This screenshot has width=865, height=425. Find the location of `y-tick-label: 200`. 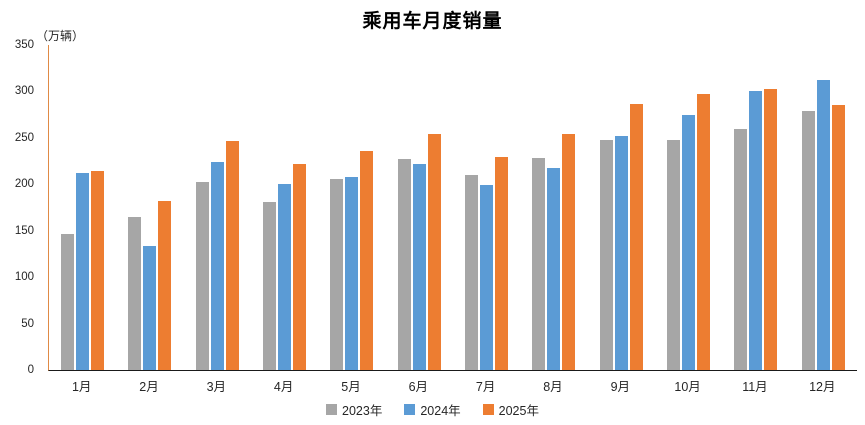

y-tick-label: 200 is located at coordinates (24, 184).